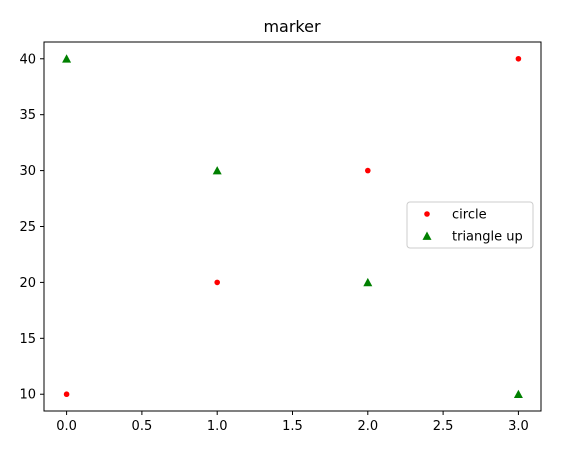 This screenshot has height=449, width=585. Describe the element at coordinates (367, 426) in the screenshot. I see `x-tick-label: 2.0` at that location.